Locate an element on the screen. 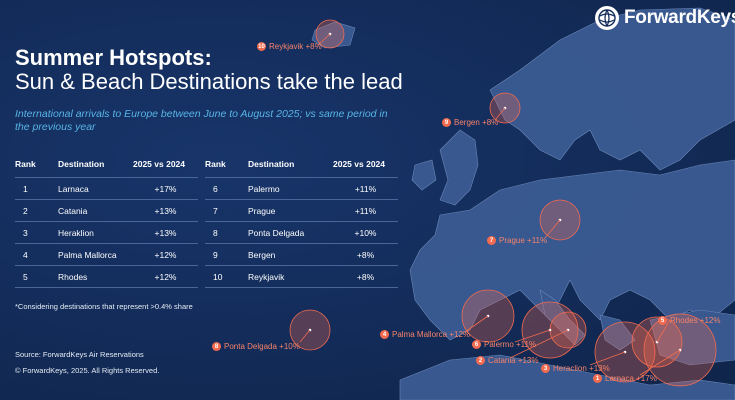  rank-badge: 2 is located at coordinates (480, 360).